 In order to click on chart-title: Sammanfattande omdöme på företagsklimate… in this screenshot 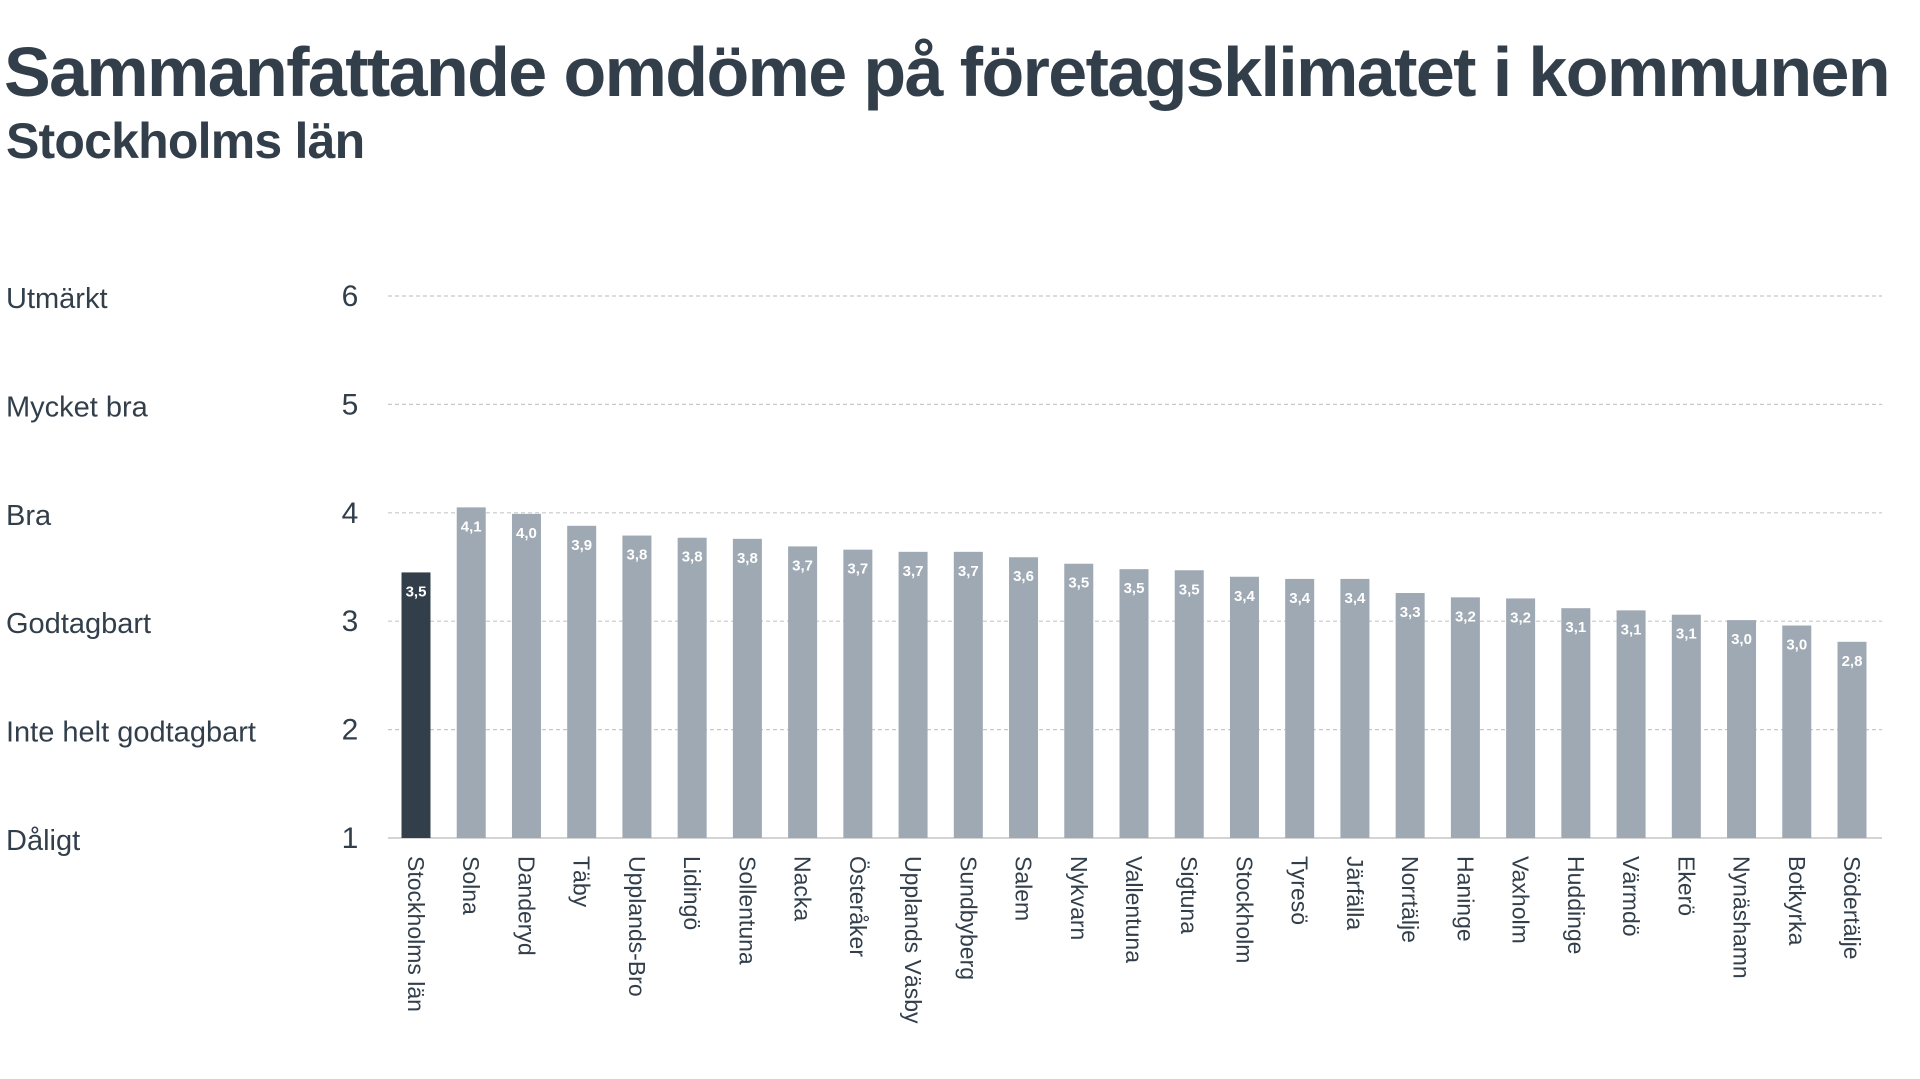, I will do `click(947, 72)`.